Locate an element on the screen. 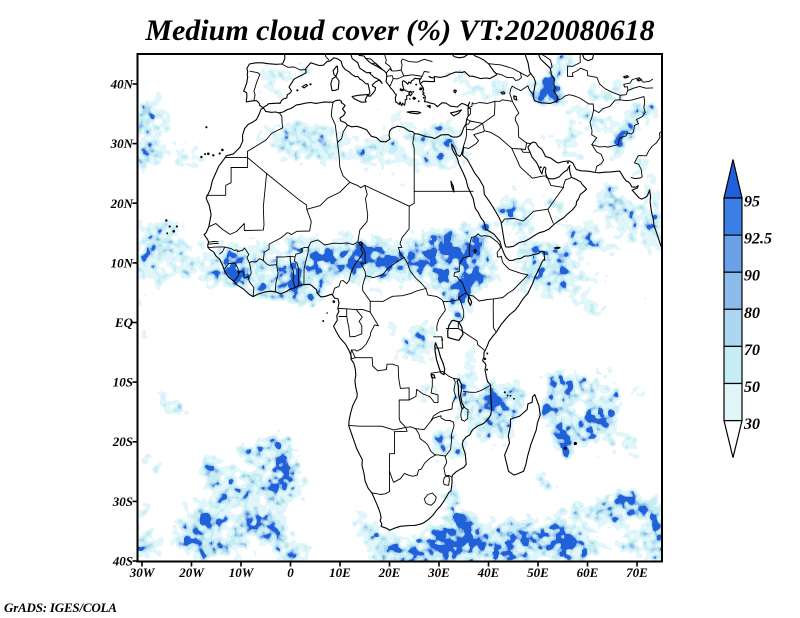  svg-text: 50E is located at coordinates (538, 572).